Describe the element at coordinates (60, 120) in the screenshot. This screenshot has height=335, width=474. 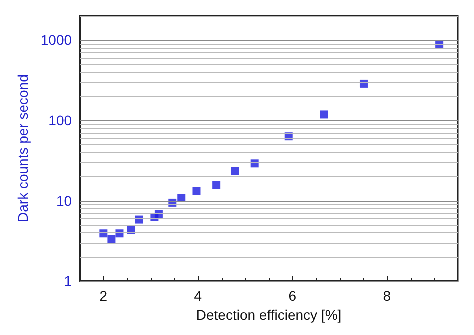
I see `y-tick-label: 100` at that location.